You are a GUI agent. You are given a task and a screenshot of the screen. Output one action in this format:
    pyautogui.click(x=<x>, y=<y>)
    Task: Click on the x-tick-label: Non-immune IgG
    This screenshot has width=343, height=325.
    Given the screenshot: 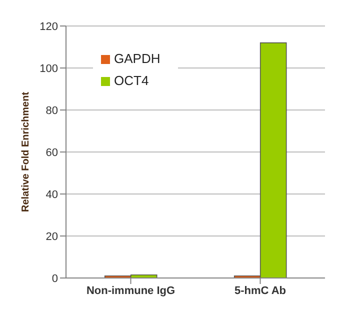 What is the action you would take?
    pyautogui.click(x=131, y=290)
    